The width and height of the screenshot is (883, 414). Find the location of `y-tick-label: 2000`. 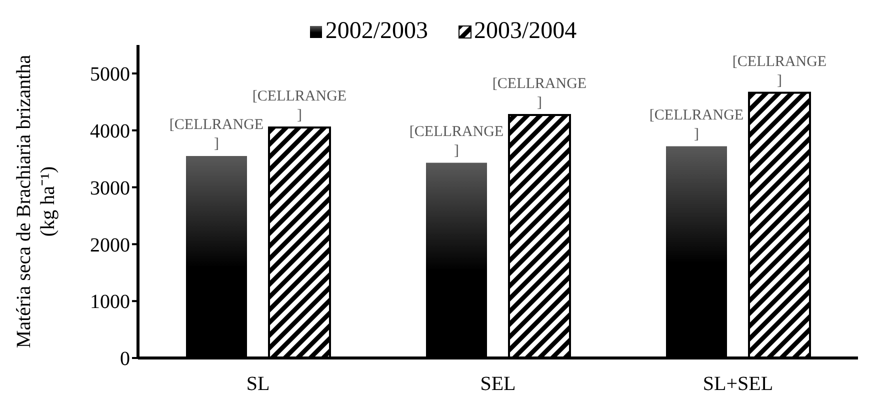

y-tick-label: 2000 is located at coordinates (110, 245).